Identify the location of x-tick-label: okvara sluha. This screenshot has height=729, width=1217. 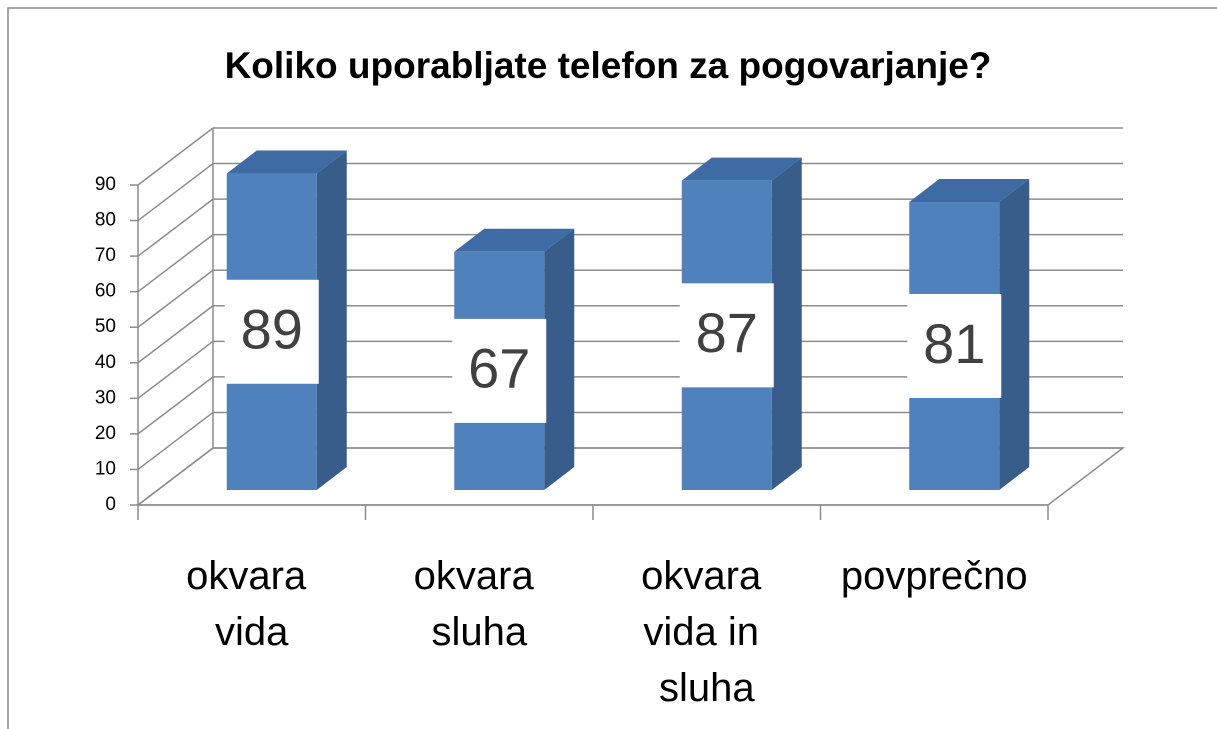
(479, 604).